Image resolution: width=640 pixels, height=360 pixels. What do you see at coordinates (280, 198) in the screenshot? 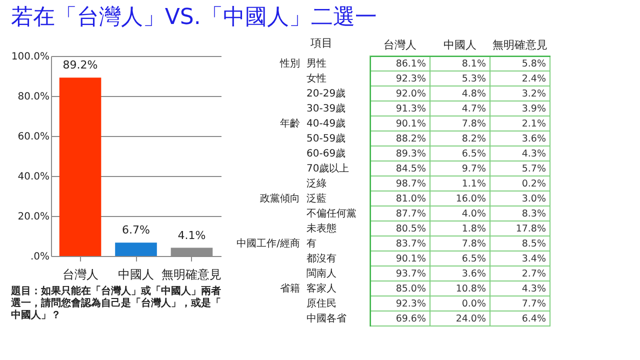
I see `y2-tick-label: 政黨傾向` at bounding box center [280, 198].